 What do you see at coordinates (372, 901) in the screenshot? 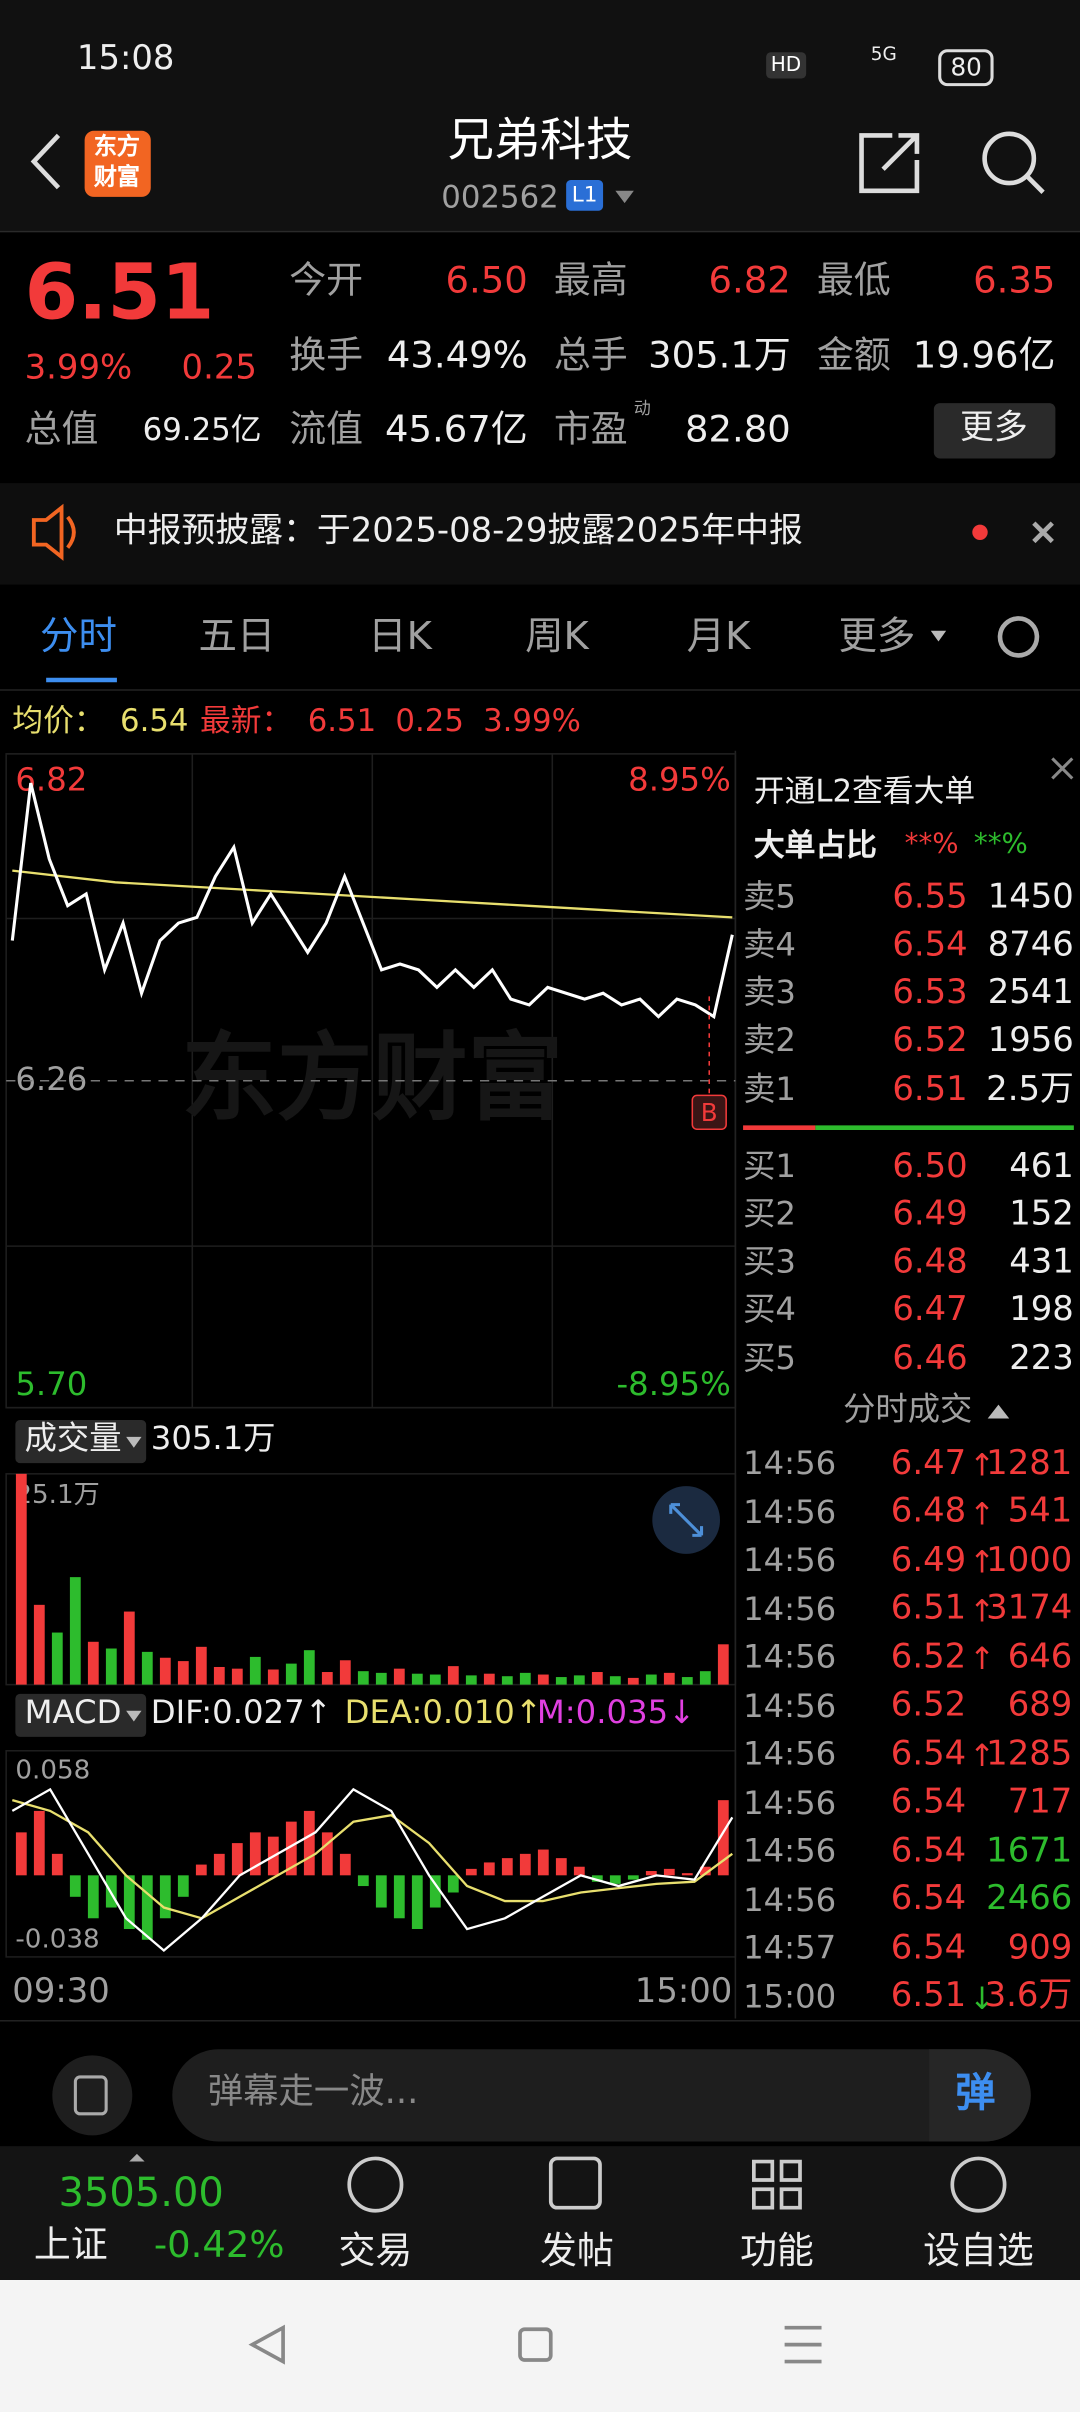
I see `price-line` at bounding box center [372, 901].